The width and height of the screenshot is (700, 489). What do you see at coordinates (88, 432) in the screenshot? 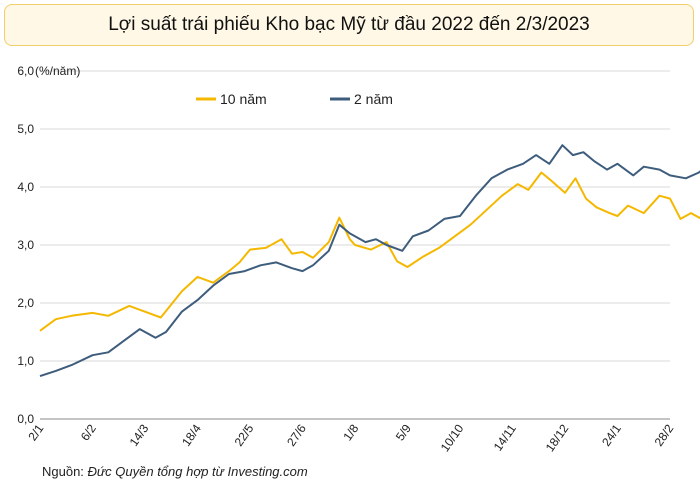
I see `x-tick-label: 6/2` at bounding box center [88, 432].